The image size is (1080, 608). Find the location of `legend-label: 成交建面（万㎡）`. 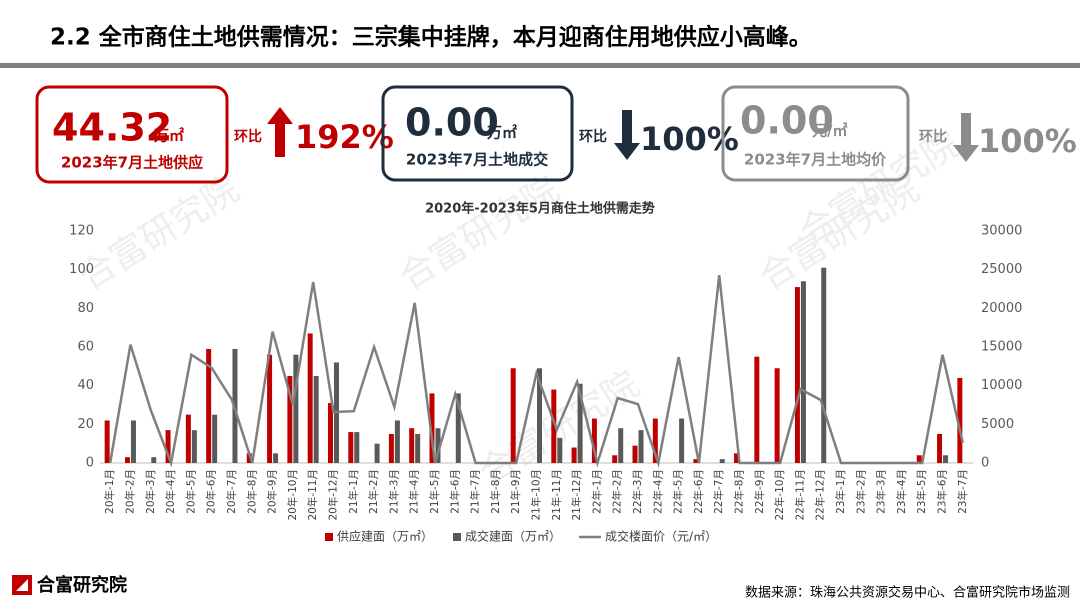

legend-label: 成交建面（万㎡） is located at coordinates (513, 536).